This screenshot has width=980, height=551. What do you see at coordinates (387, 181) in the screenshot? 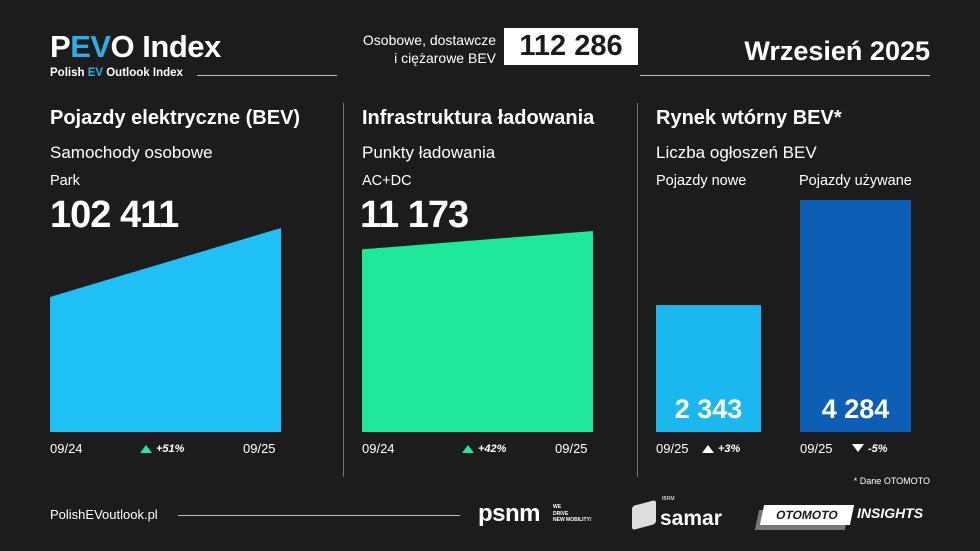
I see `metric-label: AC+DC` at bounding box center [387, 181].